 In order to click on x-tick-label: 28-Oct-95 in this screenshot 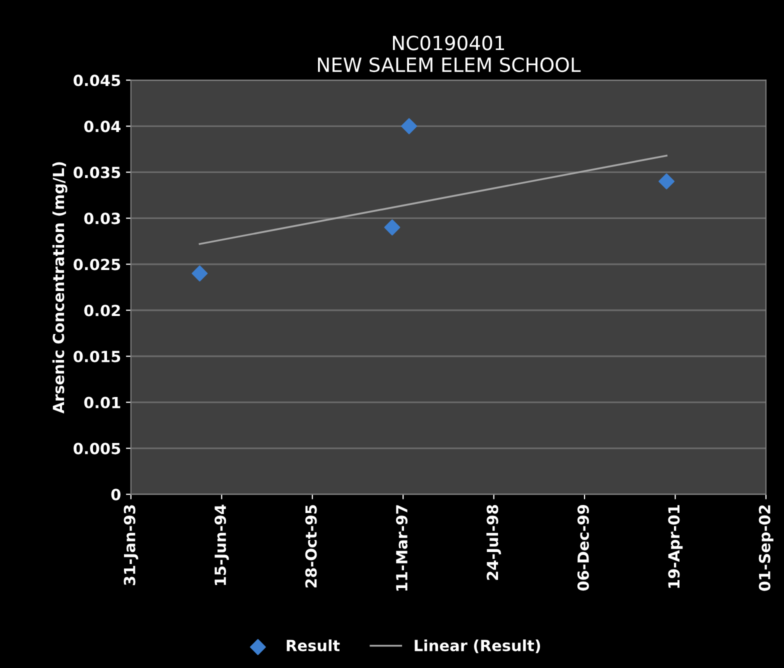, I will do `click(311, 546)`.